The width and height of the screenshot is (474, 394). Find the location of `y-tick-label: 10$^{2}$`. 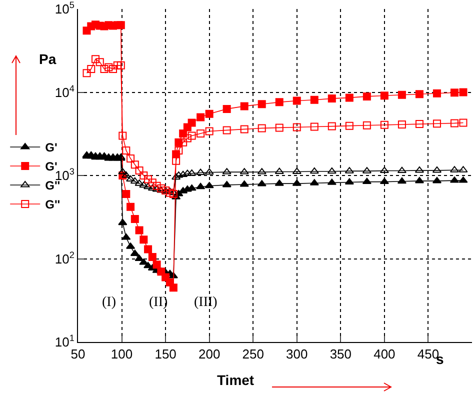

y-tick-label: 10$^{2}$ is located at coordinates (64, 258).